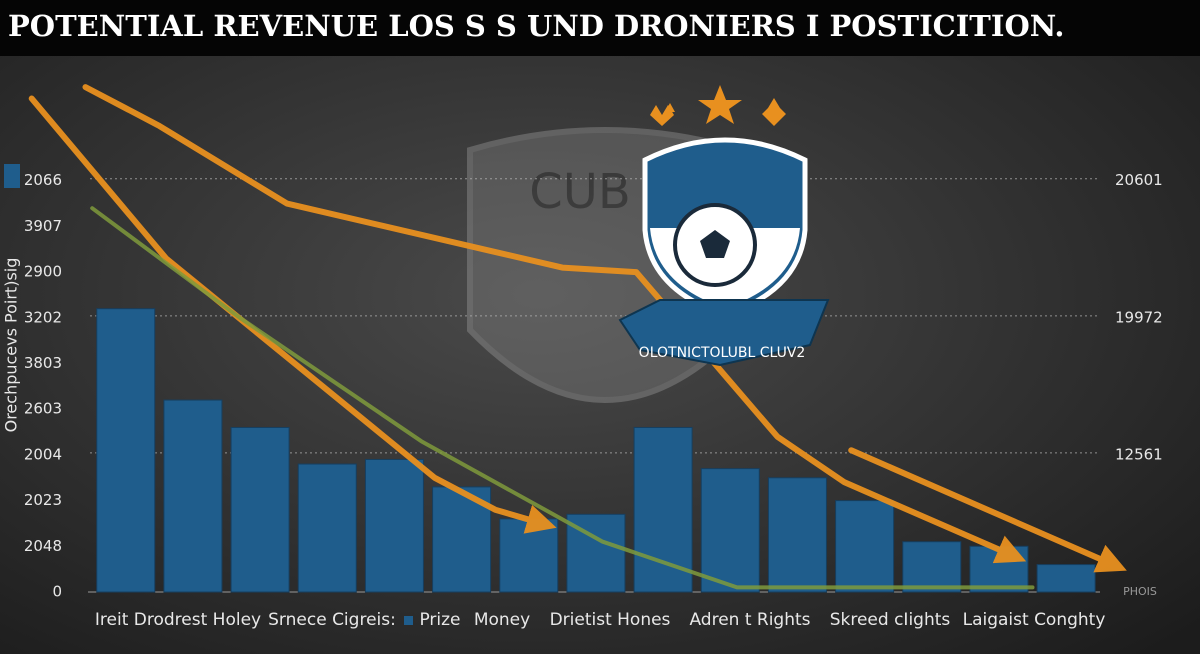 The image size is (1200, 654). Describe the element at coordinates (1140, 591) in the screenshot. I see `x-label: PHOIS` at that location.